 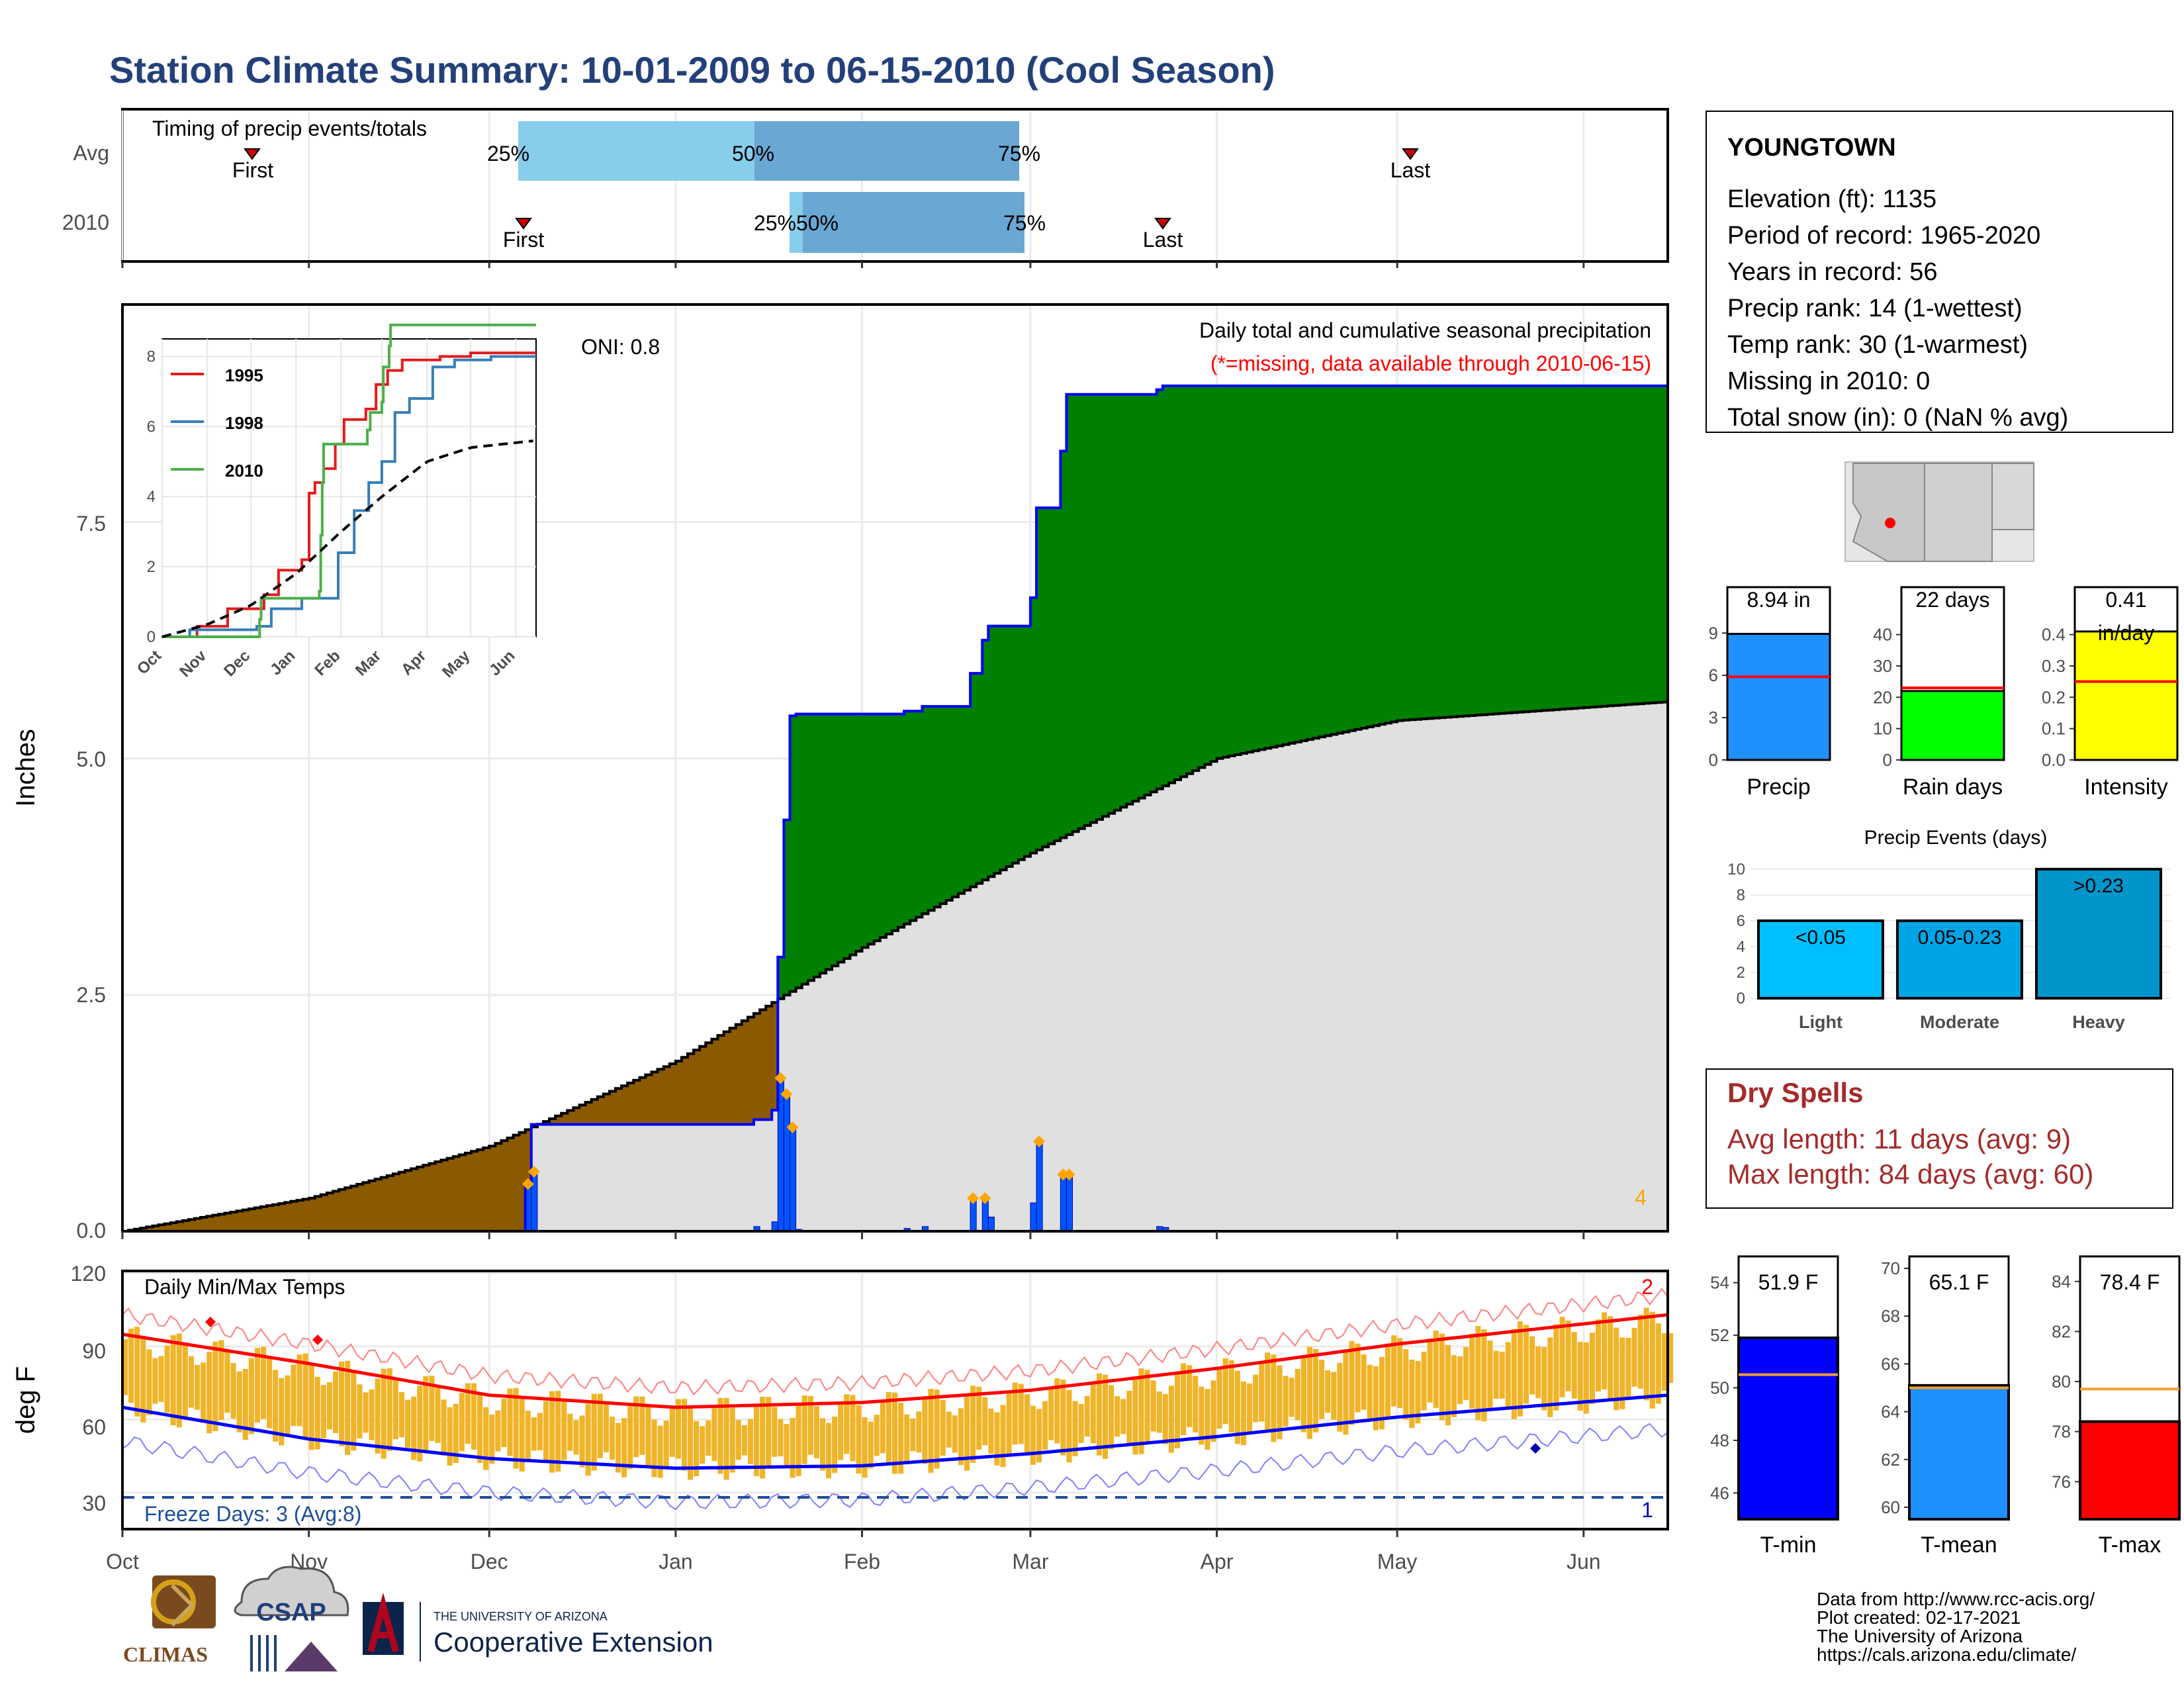 I want to click on tmax-summary-tick: 84, so click(x=2061, y=1281).